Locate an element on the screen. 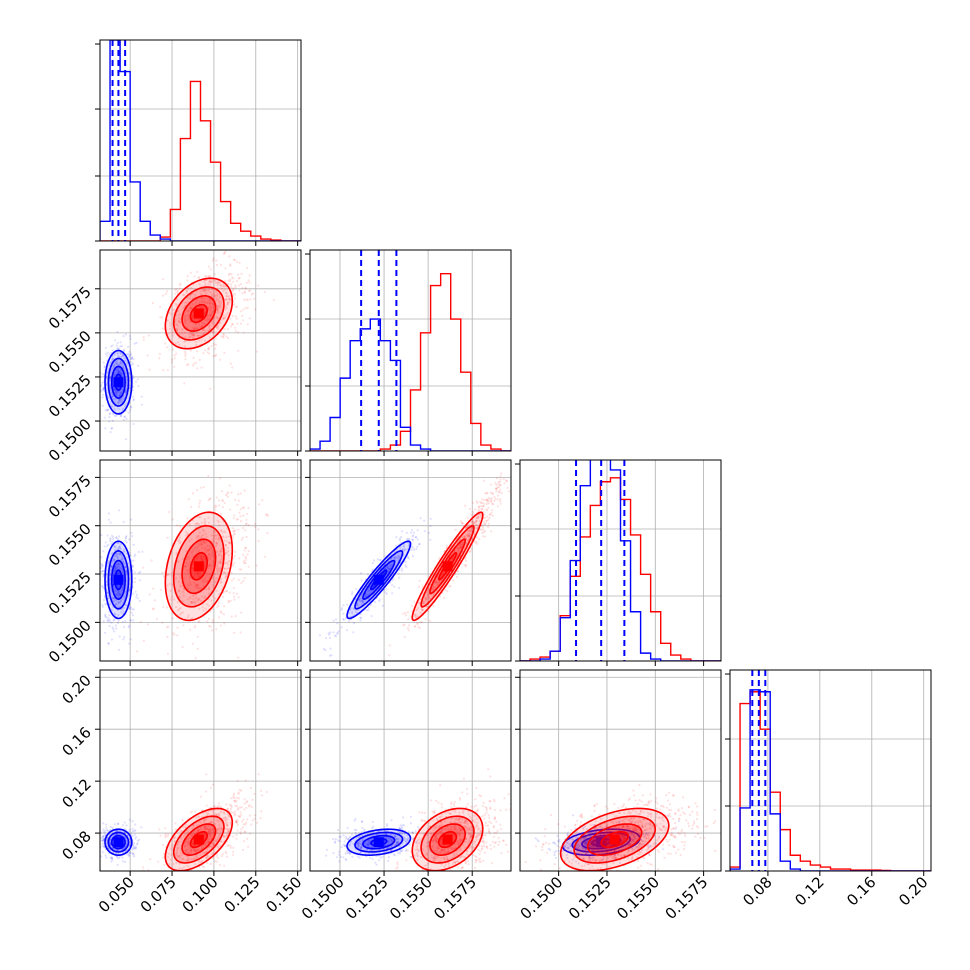 This screenshot has width=970, height=970. x-tick-label: 0.125 is located at coordinates (242, 894).